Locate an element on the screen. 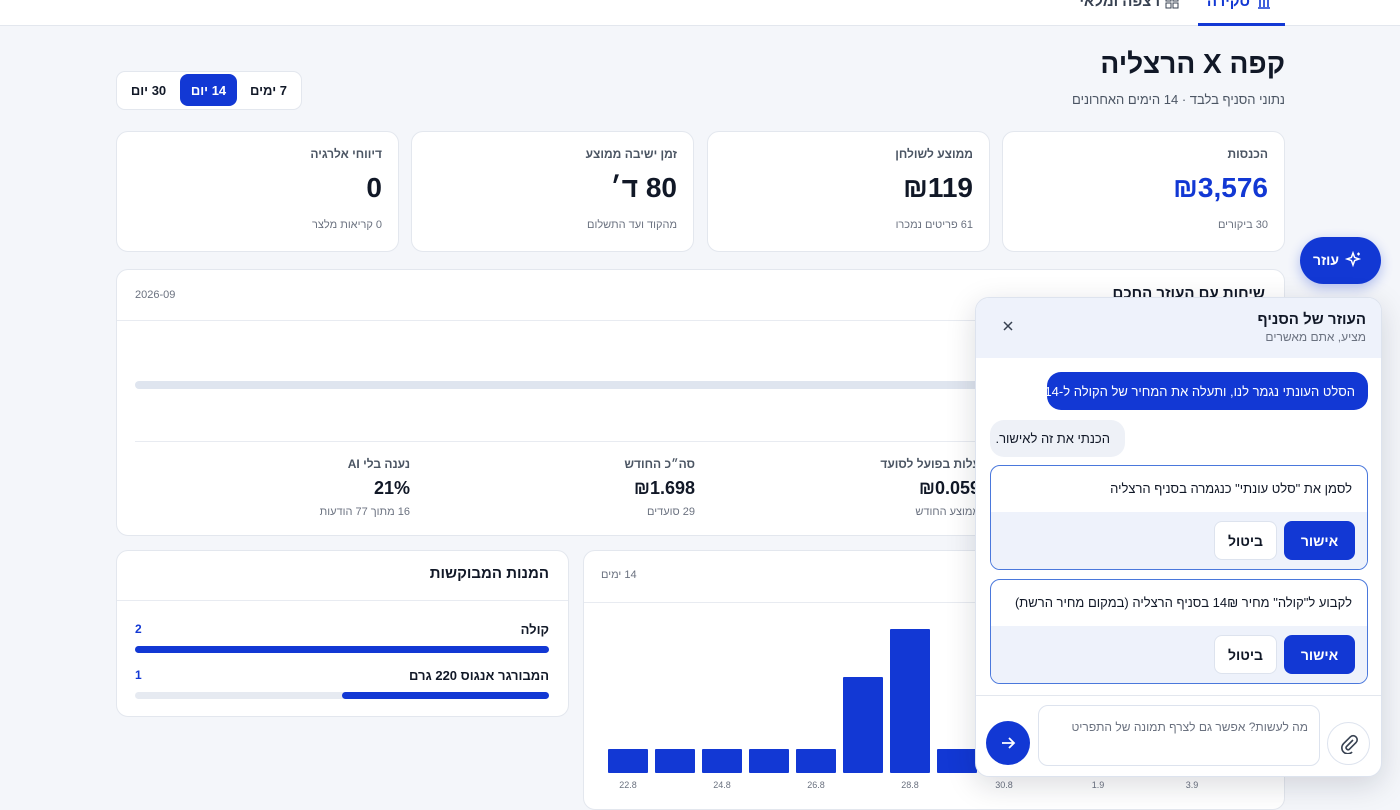  progress-track is located at coordinates (700, 385).